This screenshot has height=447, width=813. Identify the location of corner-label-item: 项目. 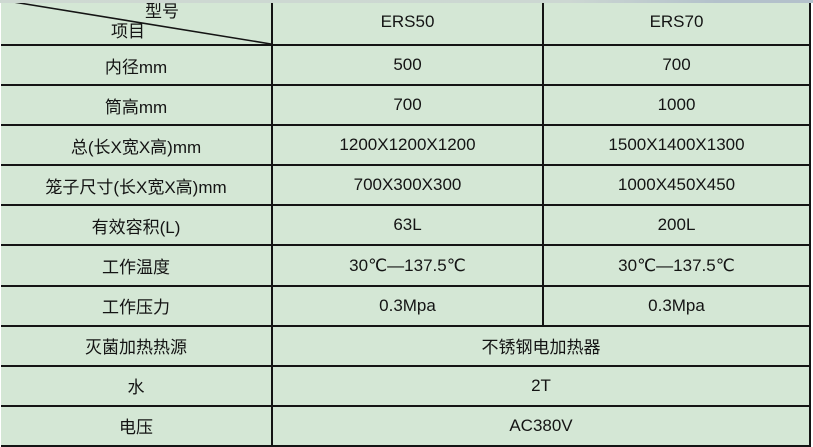
(128, 31).